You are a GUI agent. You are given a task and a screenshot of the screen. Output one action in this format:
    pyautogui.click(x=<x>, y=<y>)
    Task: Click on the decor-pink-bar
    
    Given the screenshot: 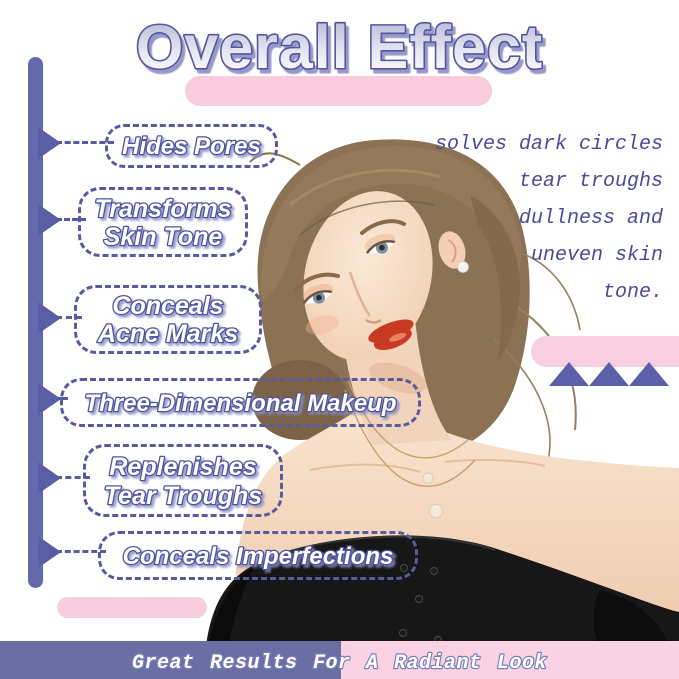 What is the action you would take?
    pyautogui.click(x=605, y=351)
    